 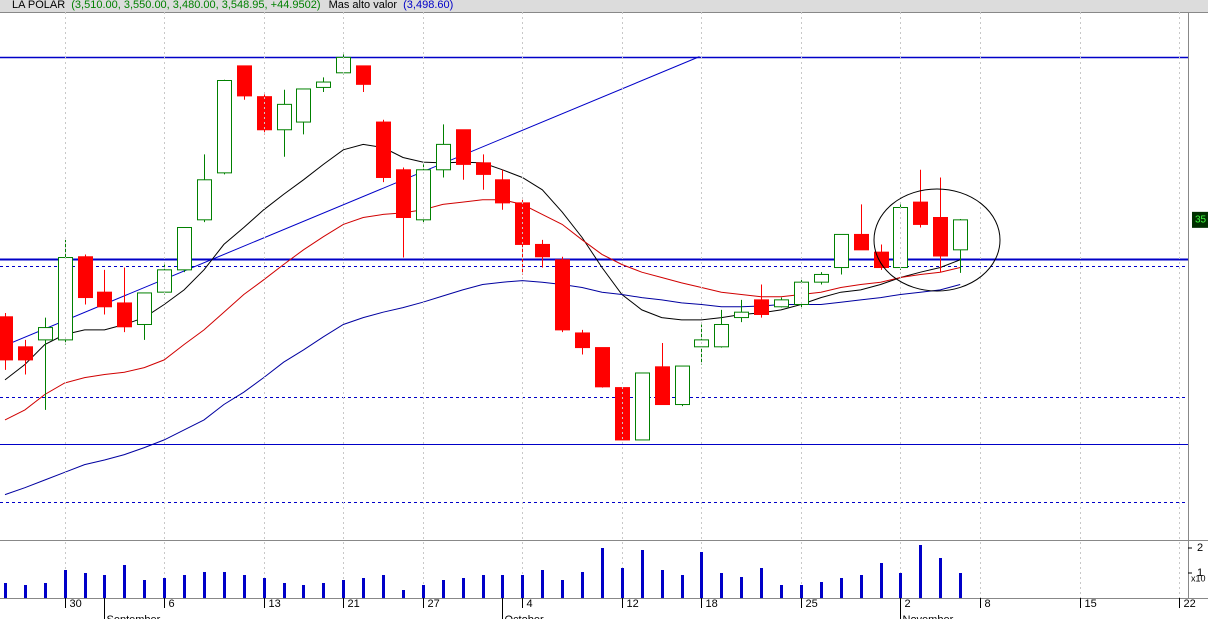 What do you see at coordinates (633, 604) in the screenshot?
I see `x-tick-label: 12` at bounding box center [633, 604].